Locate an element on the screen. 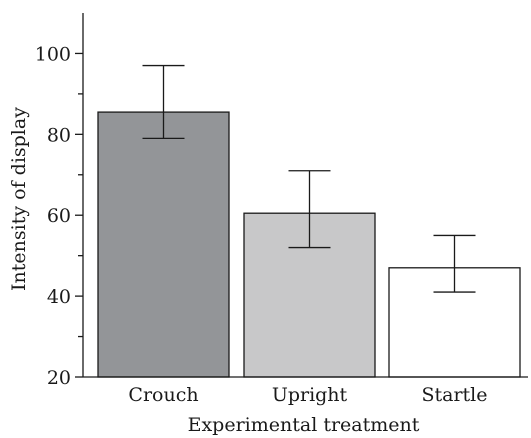  error-bar-crouch is located at coordinates (163, 102).